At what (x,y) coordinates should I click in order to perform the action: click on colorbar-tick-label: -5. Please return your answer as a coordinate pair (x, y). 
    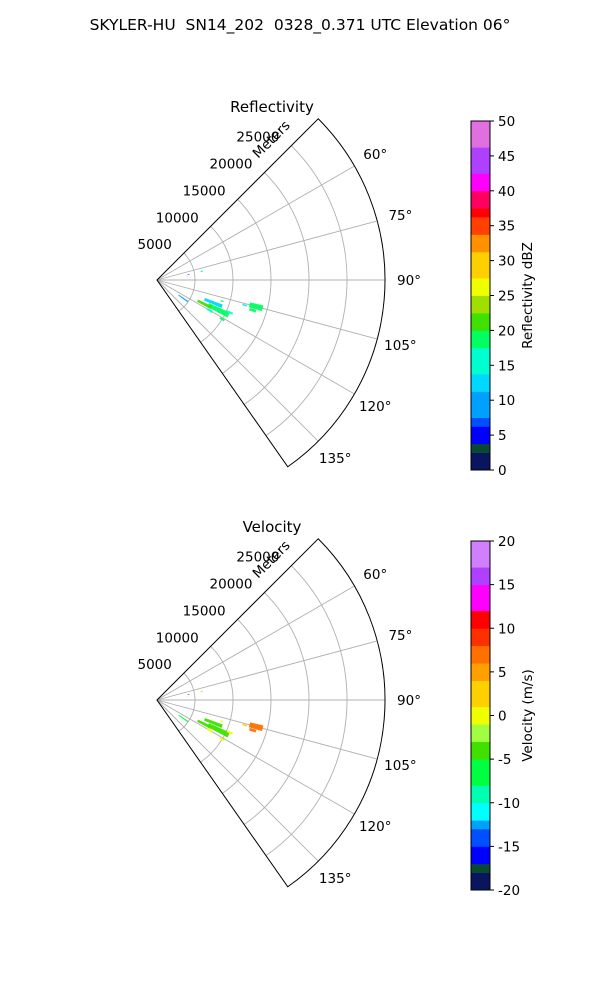
    Looking at the image, I should click on (504, 760).